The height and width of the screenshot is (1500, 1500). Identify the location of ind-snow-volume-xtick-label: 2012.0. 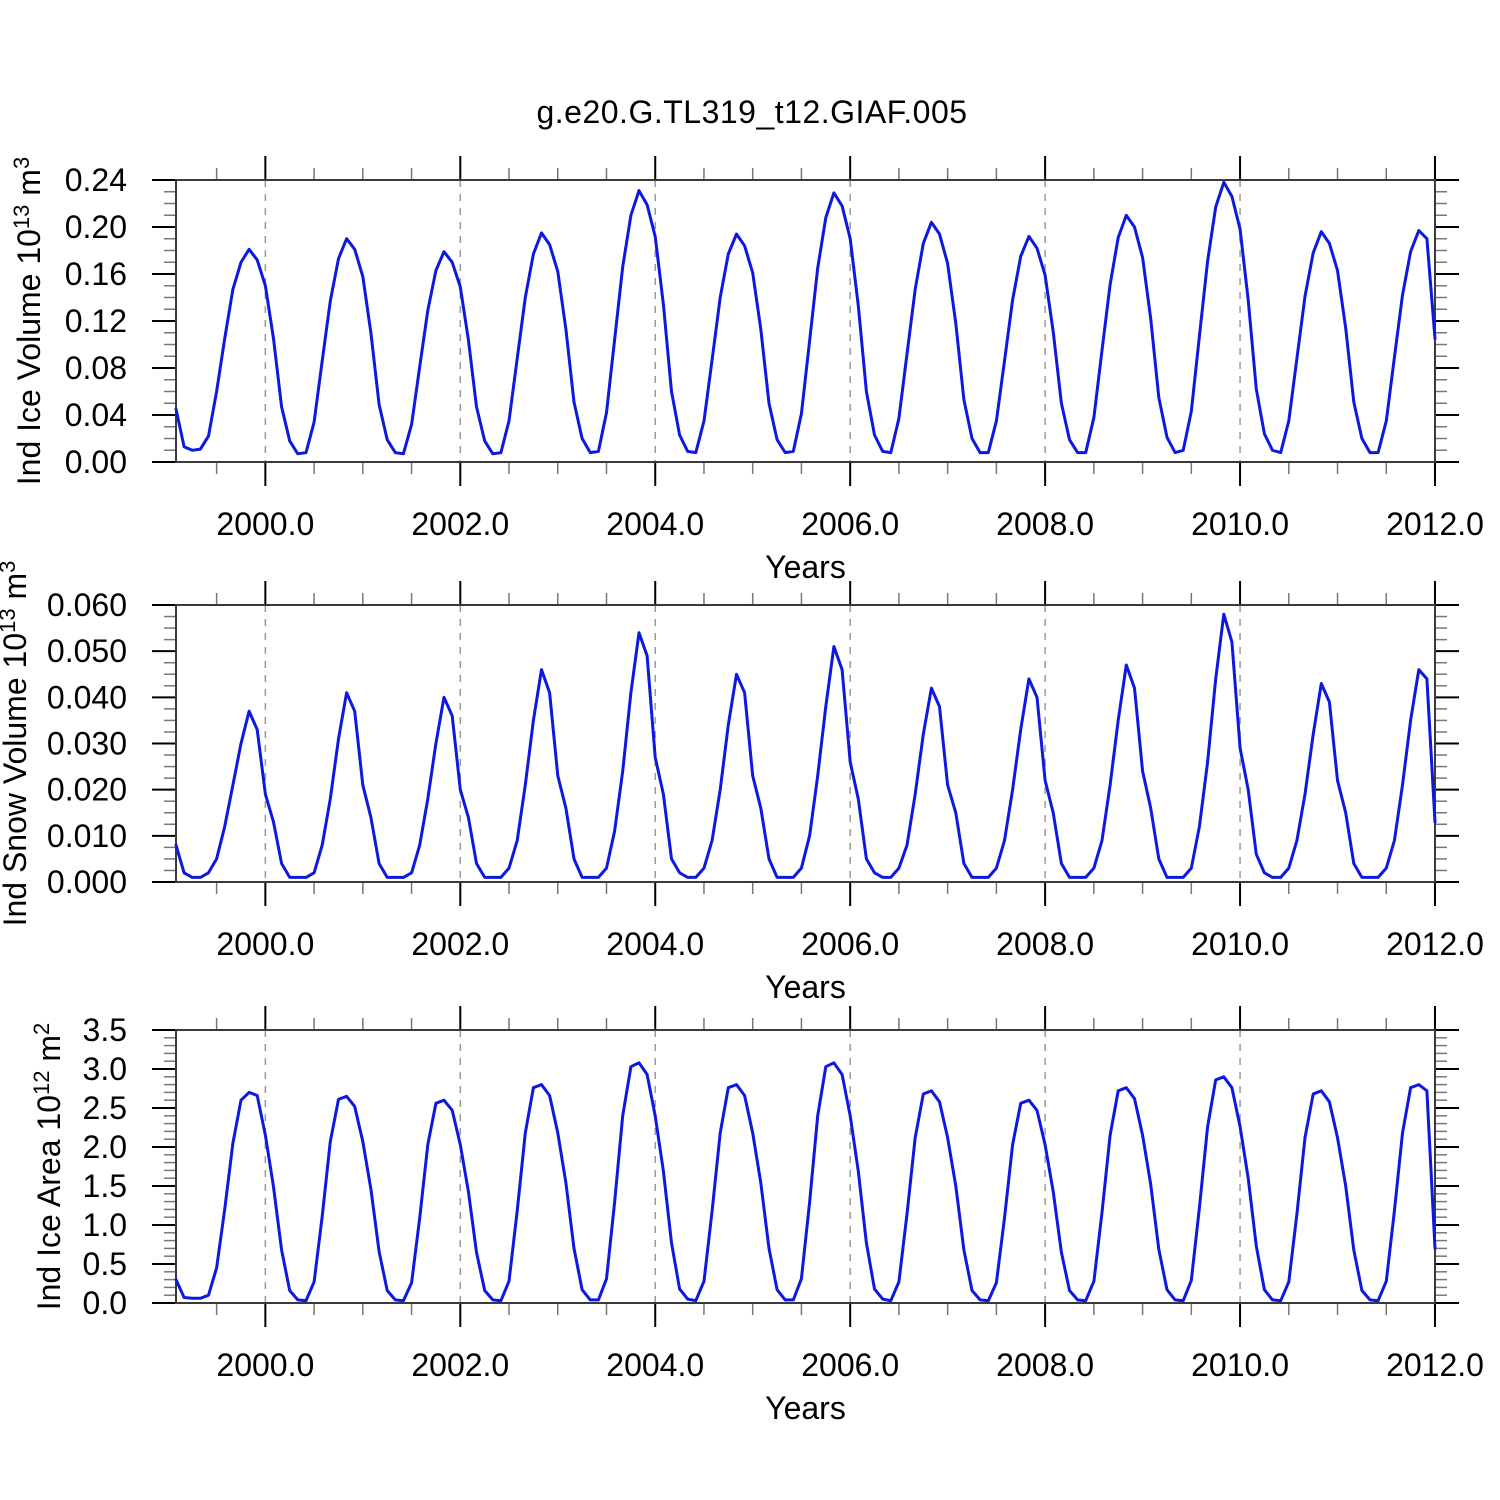
(1435, 944).